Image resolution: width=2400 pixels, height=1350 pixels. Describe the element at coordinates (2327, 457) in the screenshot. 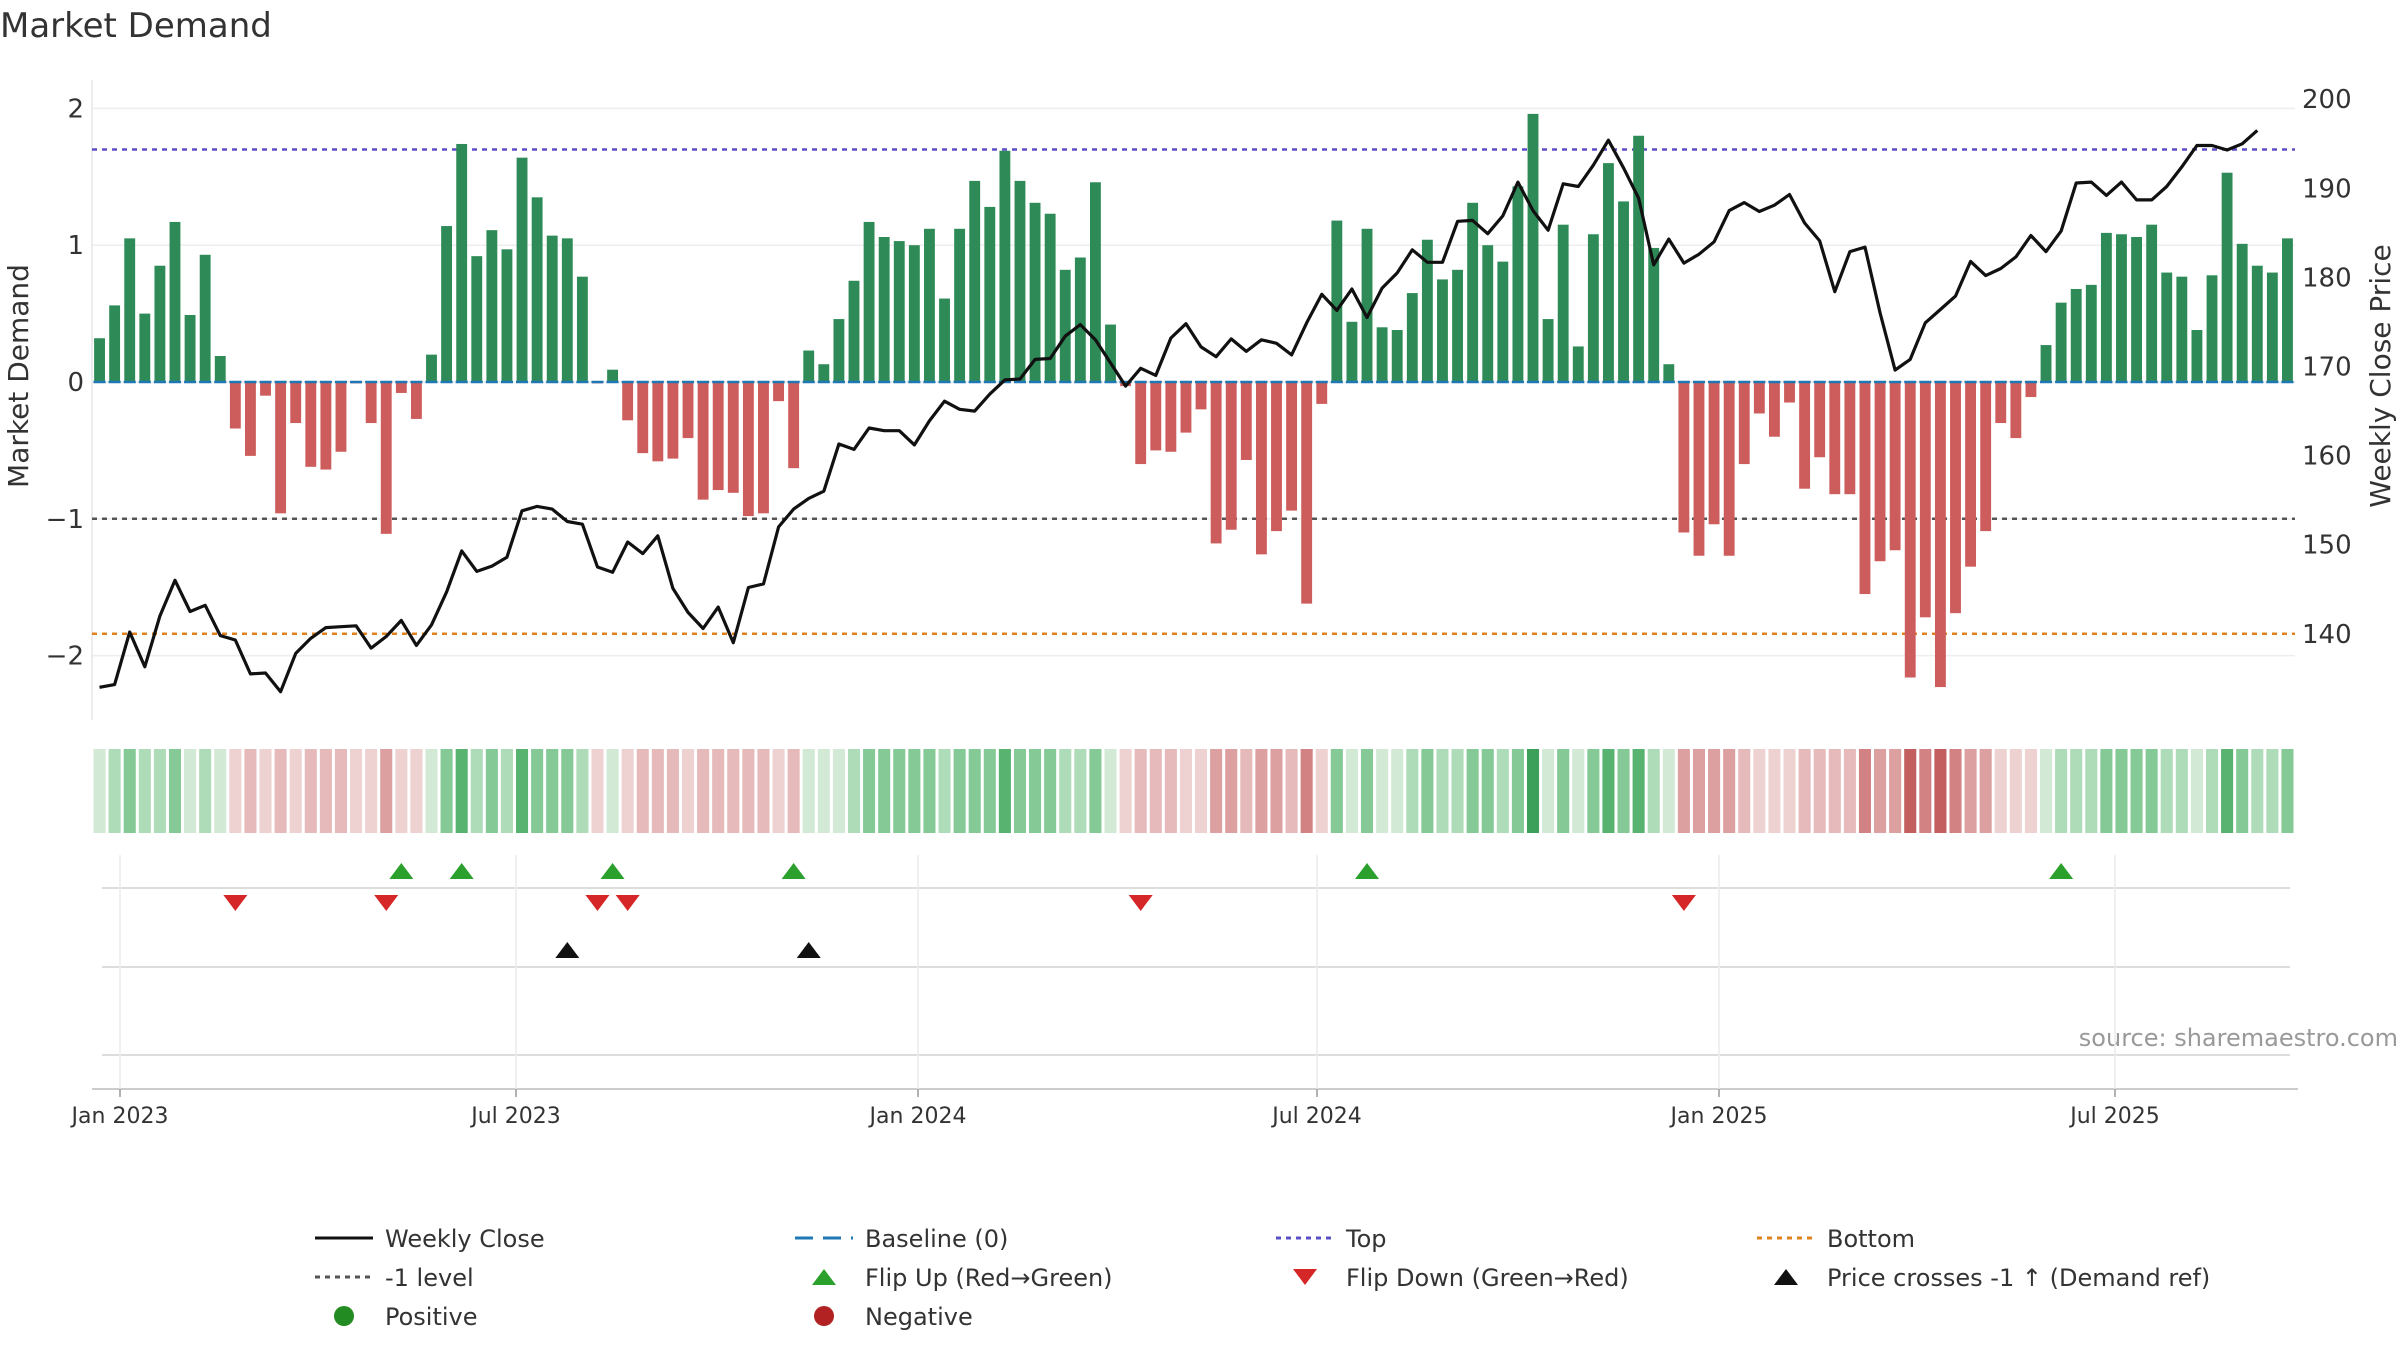

I see `right-tick-label: 160` at that location.